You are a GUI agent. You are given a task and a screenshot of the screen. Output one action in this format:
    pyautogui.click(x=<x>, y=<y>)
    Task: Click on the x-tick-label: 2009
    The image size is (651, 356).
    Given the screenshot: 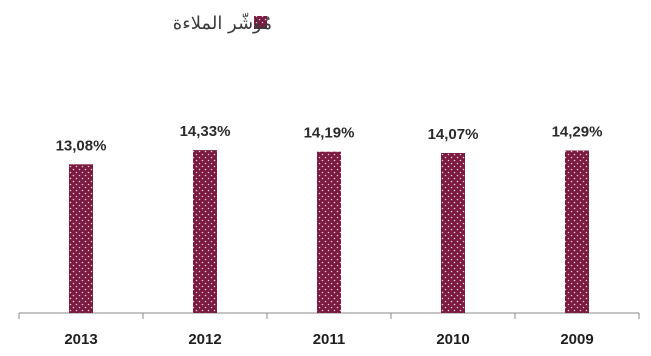 What is the action you would take?
    pyautogui.click(x=576, y=339)
    